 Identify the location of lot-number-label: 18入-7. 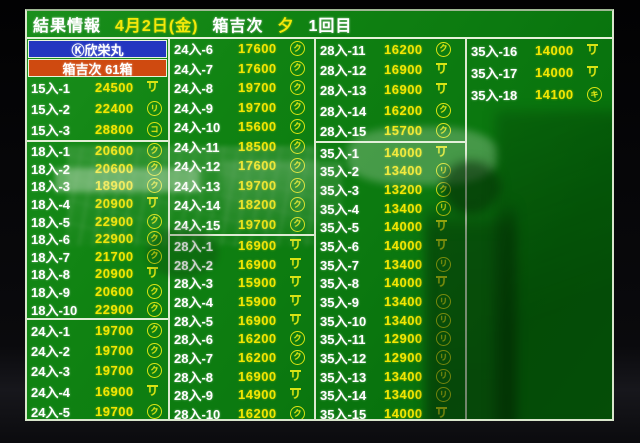
(51, 257).